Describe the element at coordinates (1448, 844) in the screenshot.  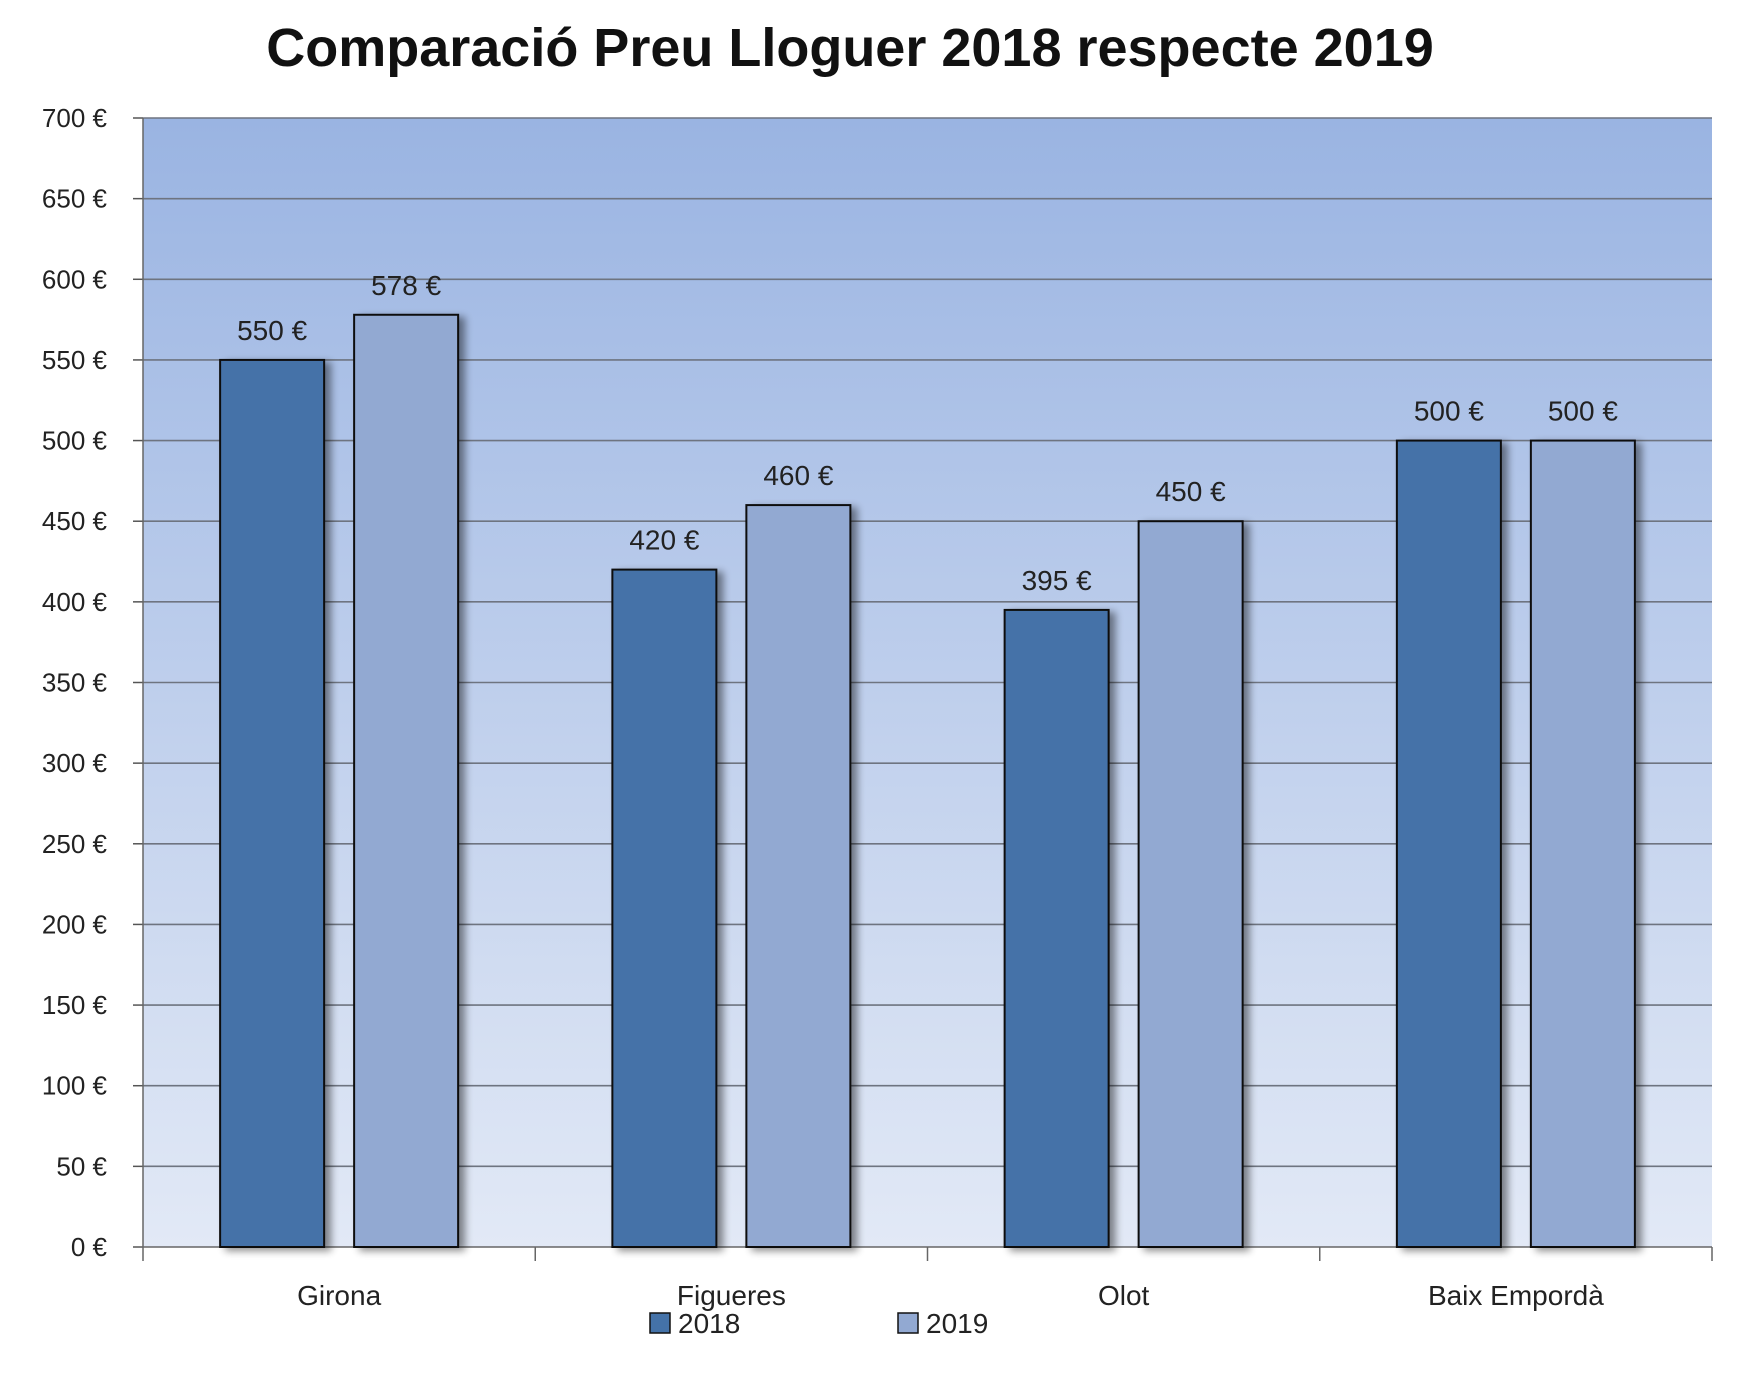
I see `bar-2018-baix-empordà` at that location.